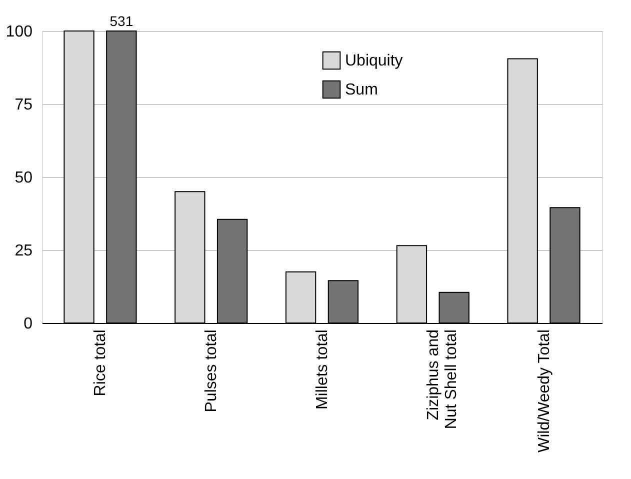  I want to click on y-tick-label: 25, so click(23, 251).